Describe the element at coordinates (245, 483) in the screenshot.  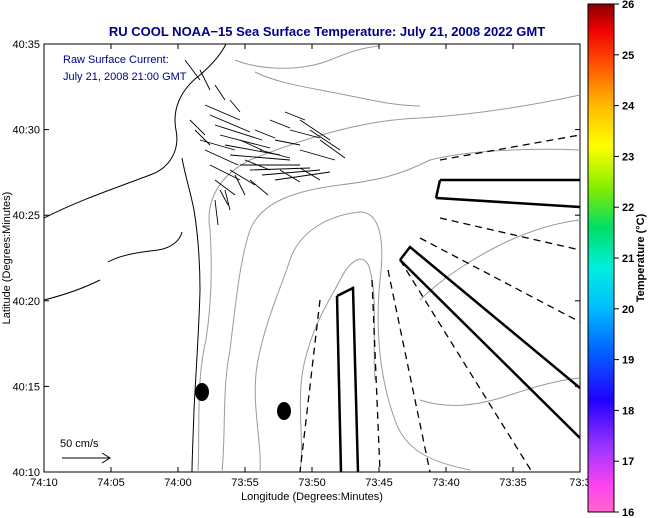
I see `x-tick-label: 73:55` at that location.